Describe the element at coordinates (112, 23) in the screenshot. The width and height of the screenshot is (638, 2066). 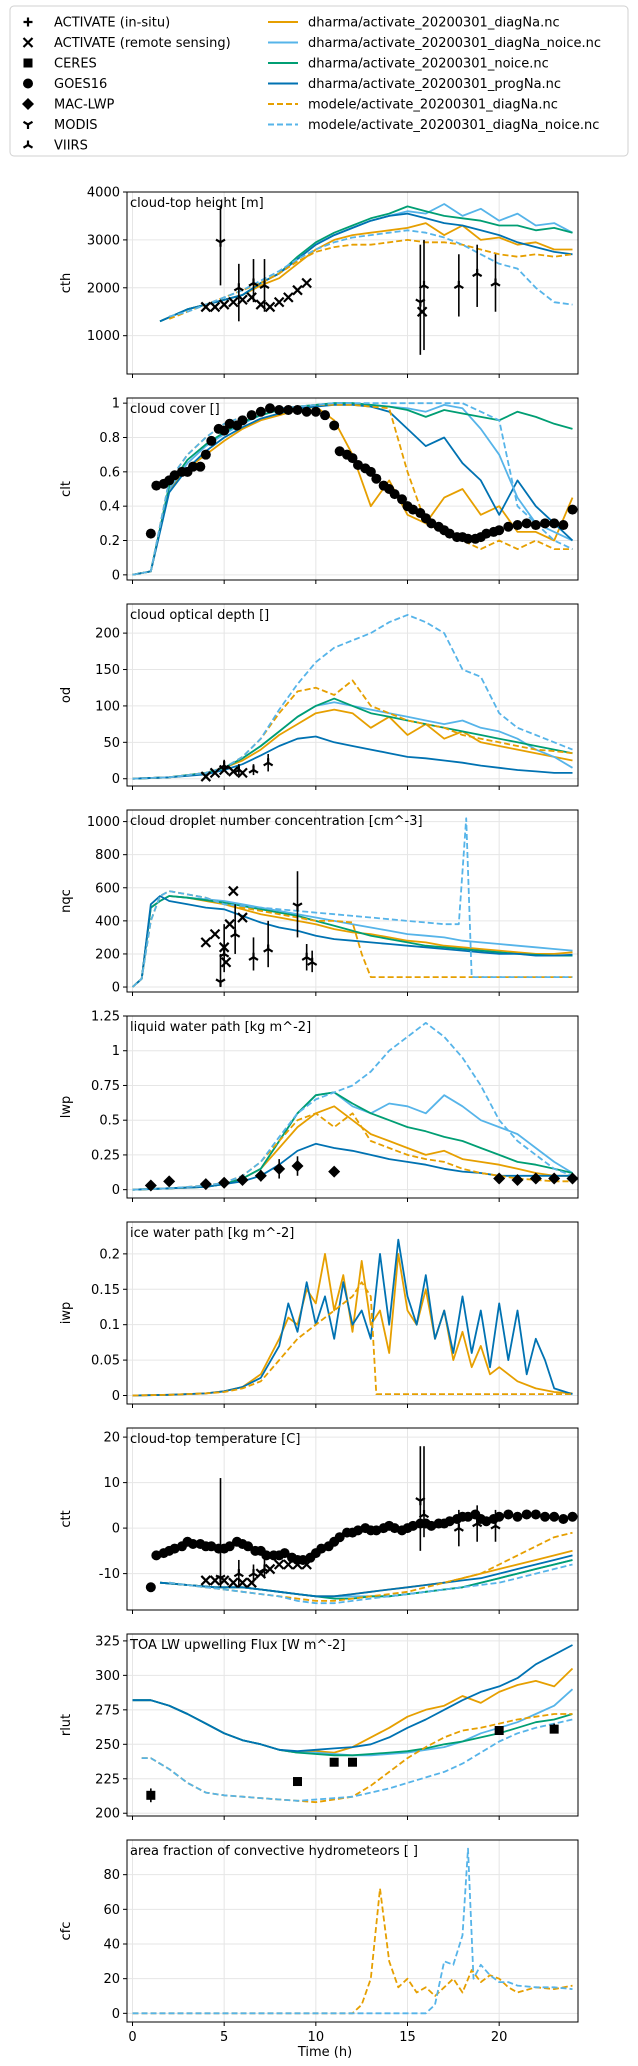
I see `legend-label: ACTIVATE (in-situ)` at that location.